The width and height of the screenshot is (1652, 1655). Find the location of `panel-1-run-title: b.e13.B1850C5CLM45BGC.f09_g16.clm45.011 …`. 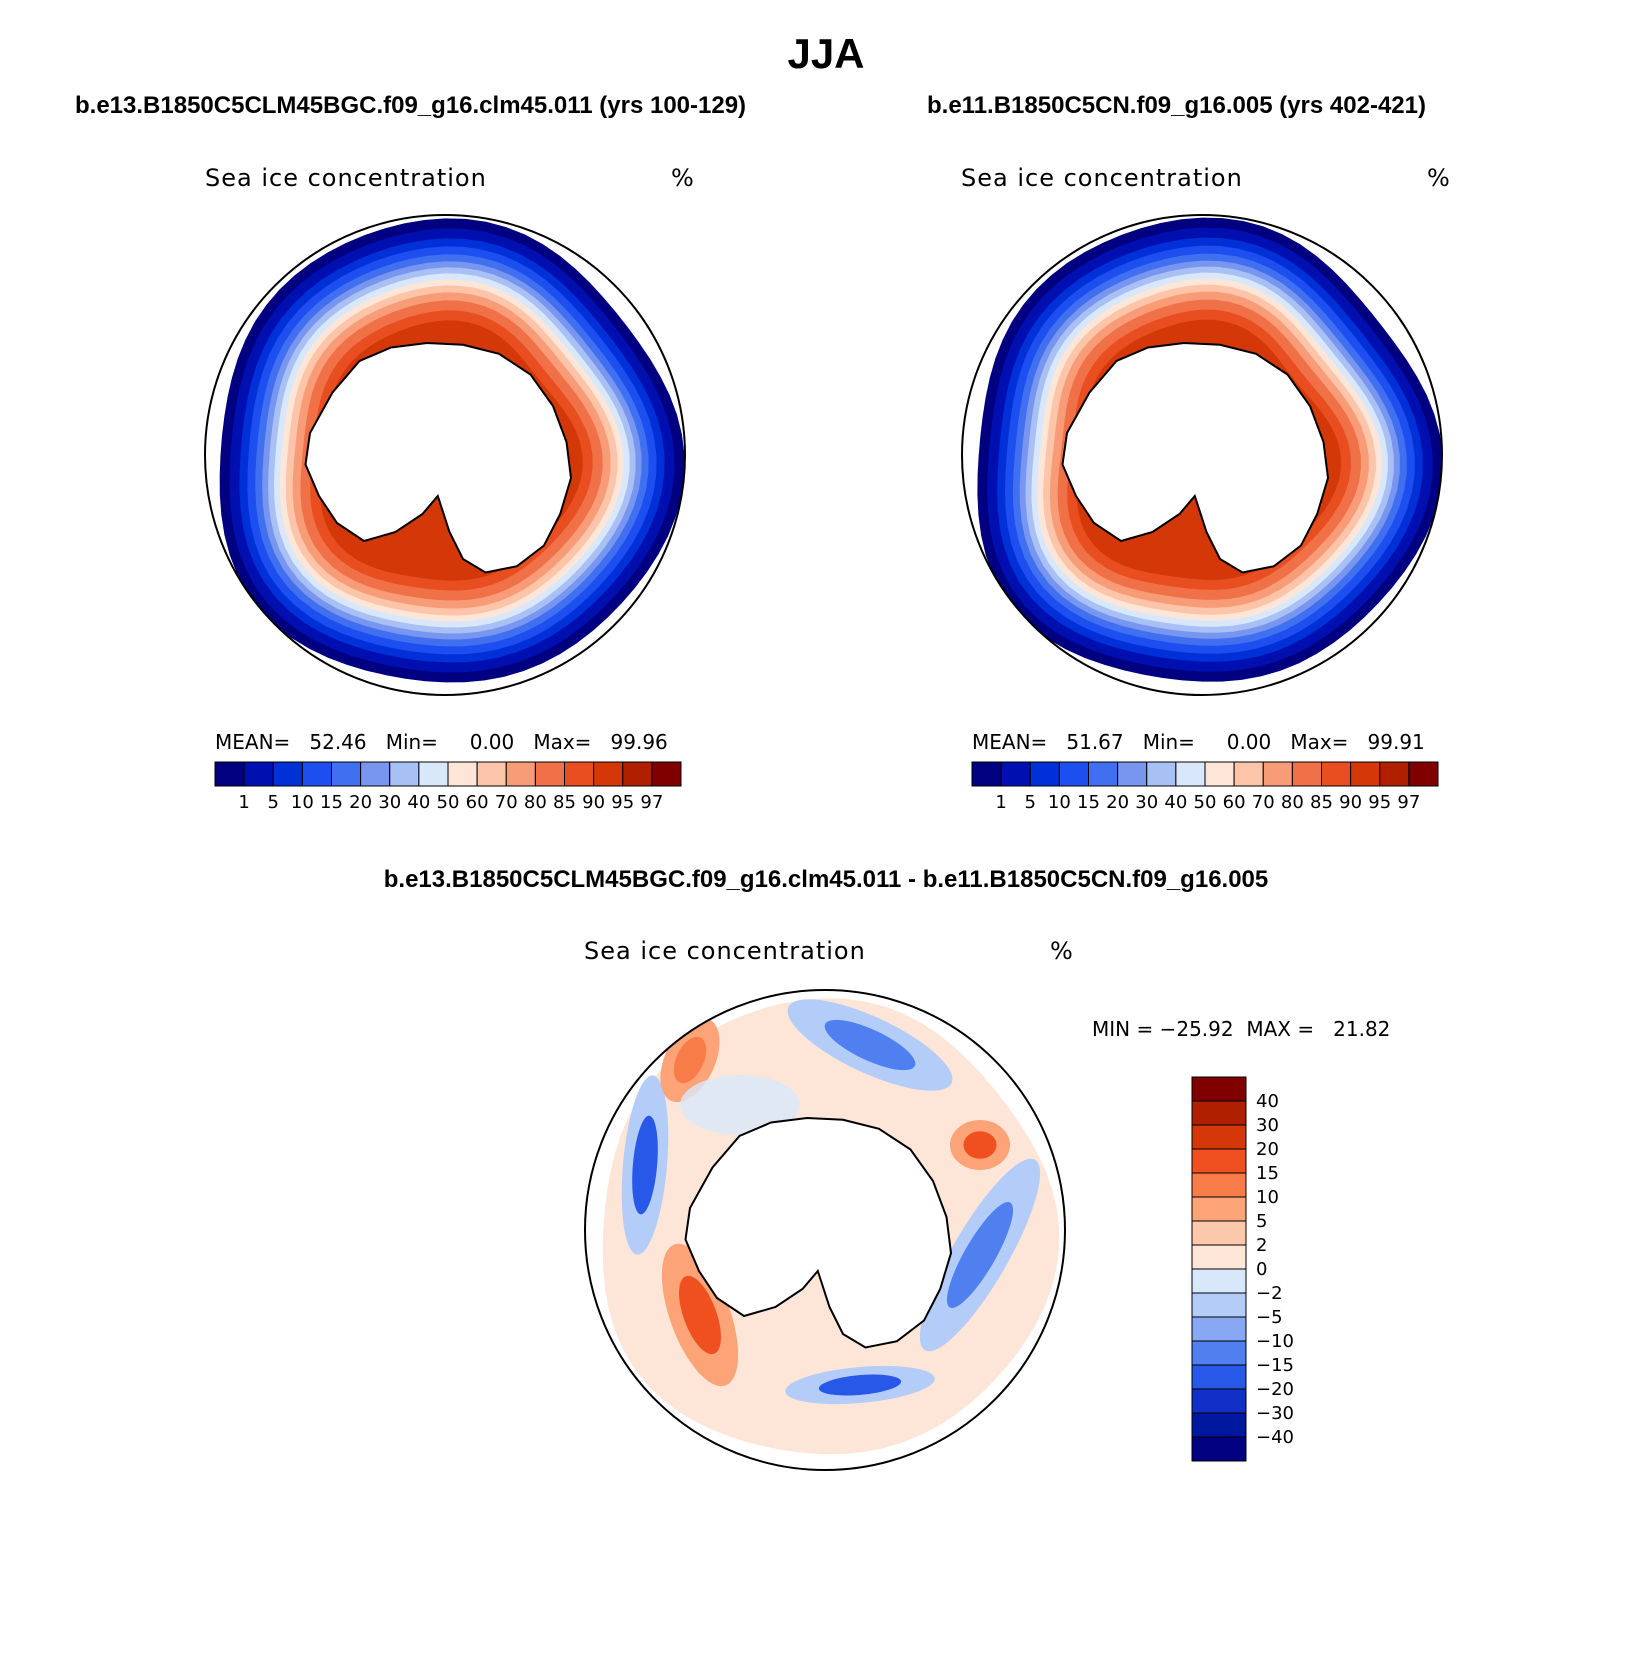

panel-1-run-title: b.e13.B1850C5CLM45BGC.f09_g16.clm45.011 … is located at coordinates (411, 105).